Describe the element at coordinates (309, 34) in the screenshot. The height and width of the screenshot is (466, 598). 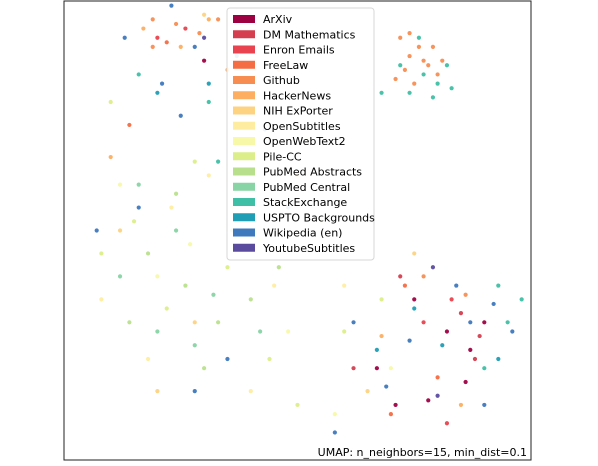
I see `legend-label-2: DM Mathematics` at that location.